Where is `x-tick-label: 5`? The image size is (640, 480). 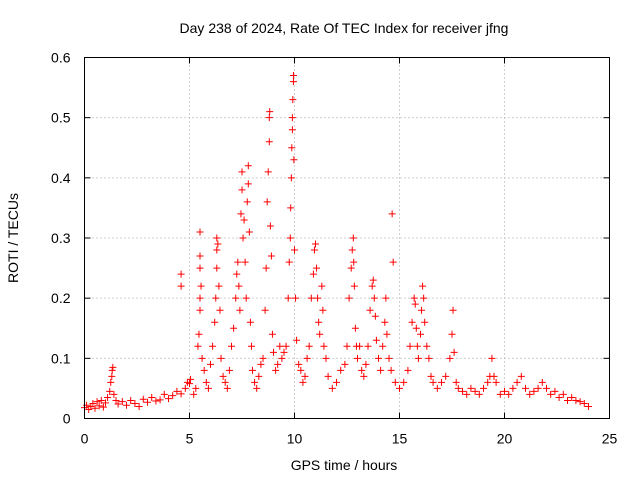 x-tick-label: 5 is located at coordinates (190, 439).